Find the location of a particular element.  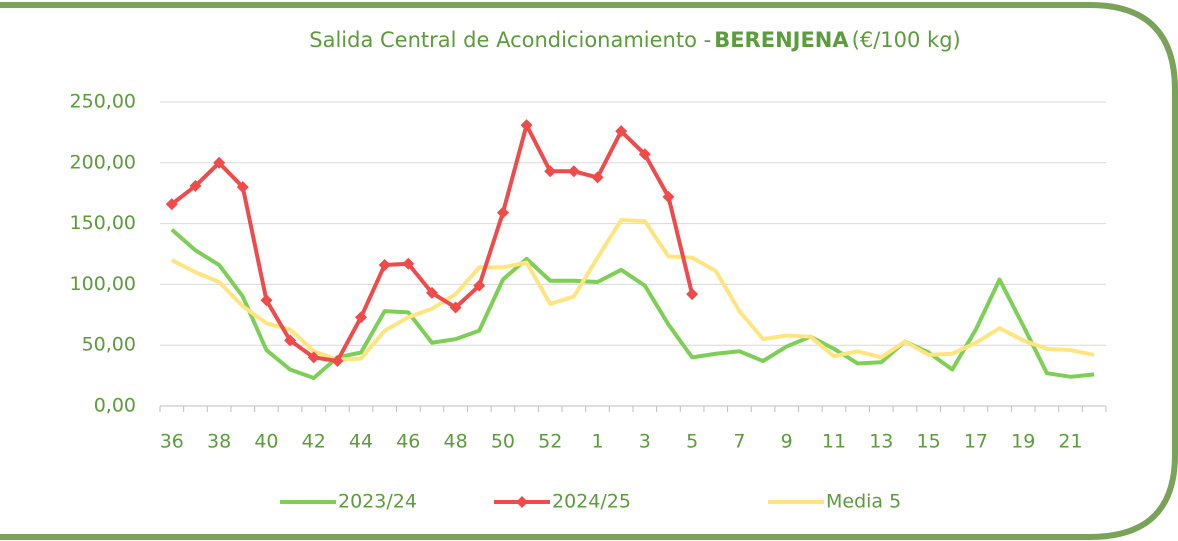

x-tick-label: 40 is located at coordinates (266, 442).